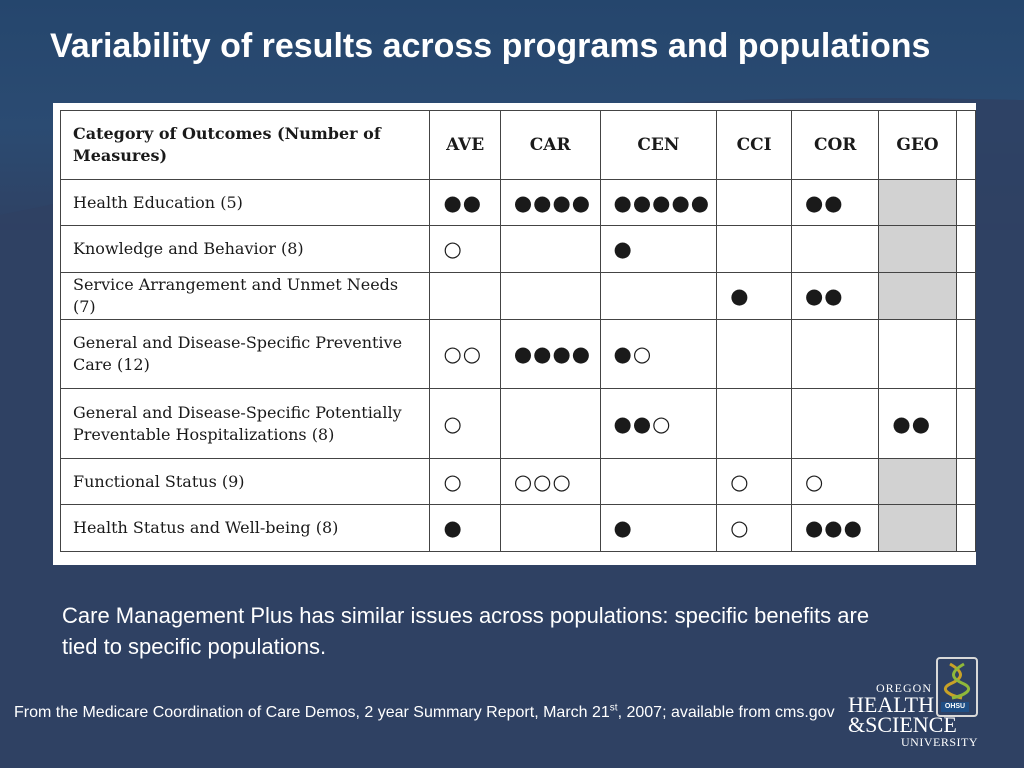 The height and width of the screenshot is (768, 1024). Describe the element at coordinates (465, 528) in the screenshot. I see `cell-ave: ●` at that location.